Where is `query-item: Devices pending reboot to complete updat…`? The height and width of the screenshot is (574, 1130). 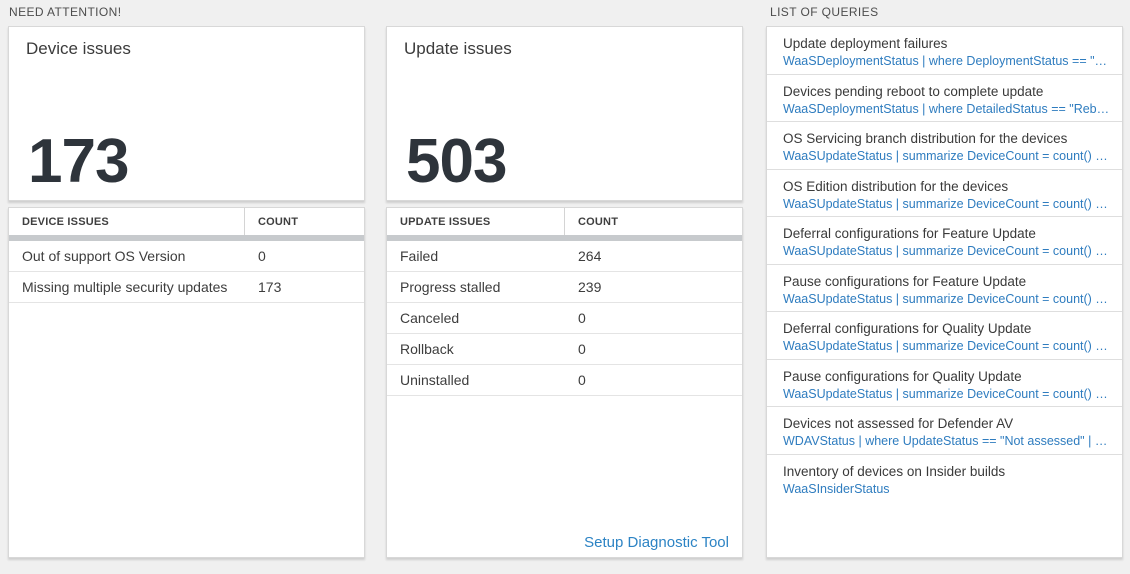
query-item: Devices pending reboot to complete updat… is located at coordinates (944, 98).